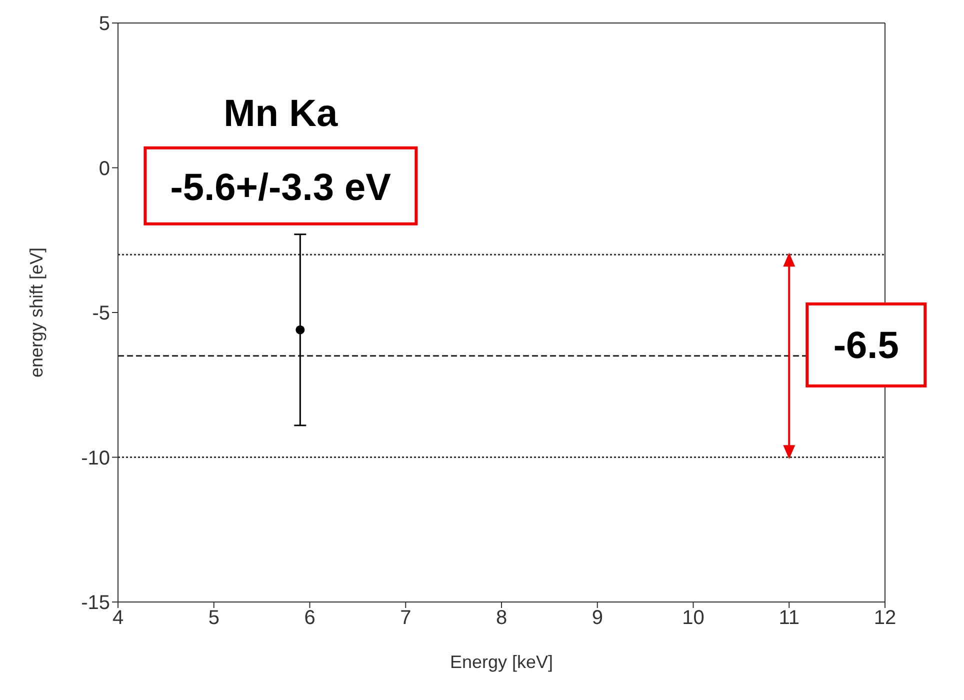 This screenshot has width=964, height=700. I want to click on y-axis-title: energy shift [eV], so click(36, 312).